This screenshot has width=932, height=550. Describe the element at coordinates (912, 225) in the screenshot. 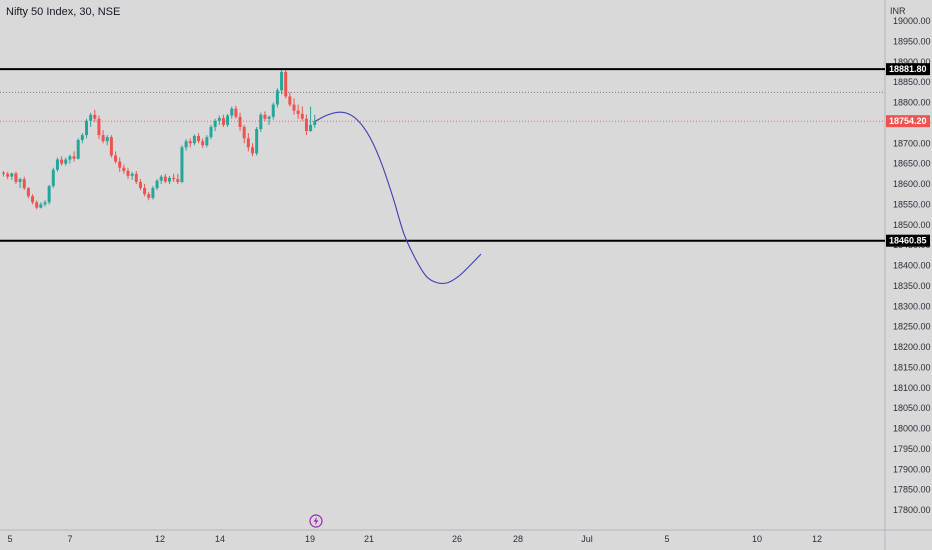

I see `y-tick-label: 18500.00` at that location.